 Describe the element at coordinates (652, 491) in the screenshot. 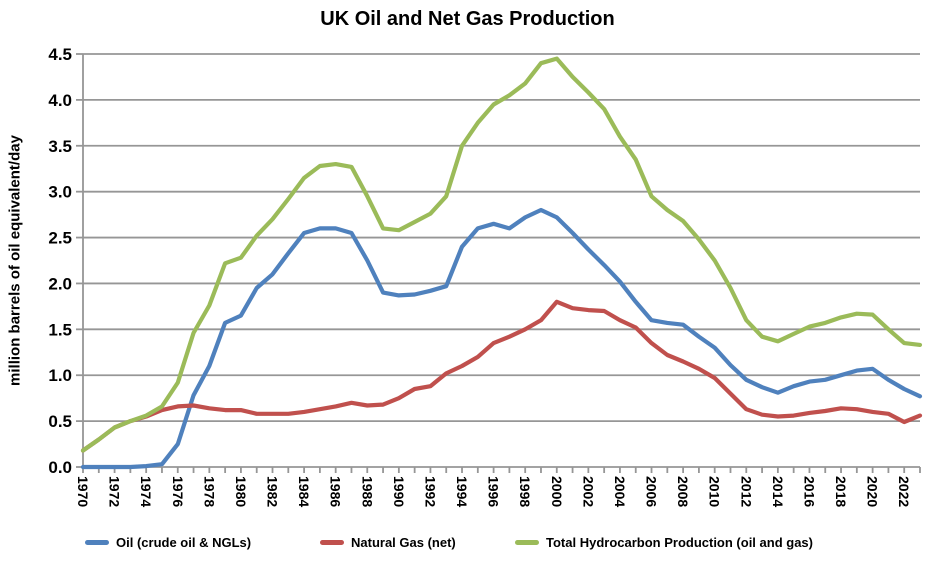

I see `x-tick-label: 2006` at that location.